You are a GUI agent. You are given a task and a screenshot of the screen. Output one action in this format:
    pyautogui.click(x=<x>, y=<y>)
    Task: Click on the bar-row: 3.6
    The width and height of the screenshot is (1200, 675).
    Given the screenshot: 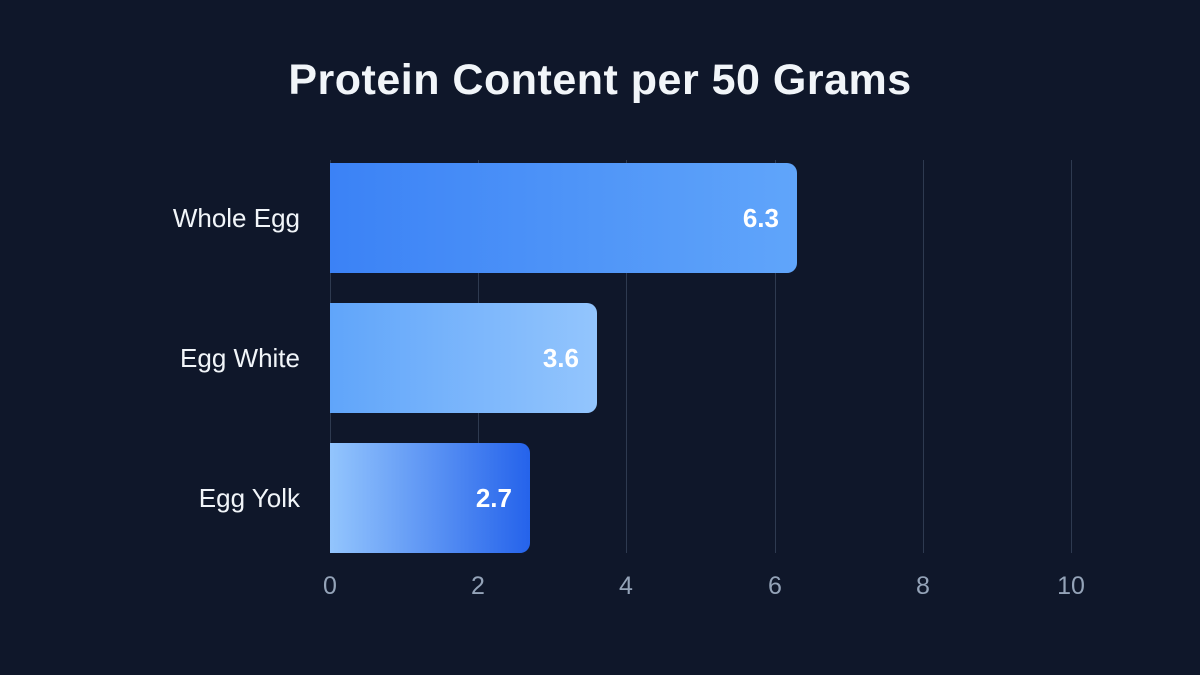 What is the action you would take?
    pyautogui.click(x=700, y=358)
    